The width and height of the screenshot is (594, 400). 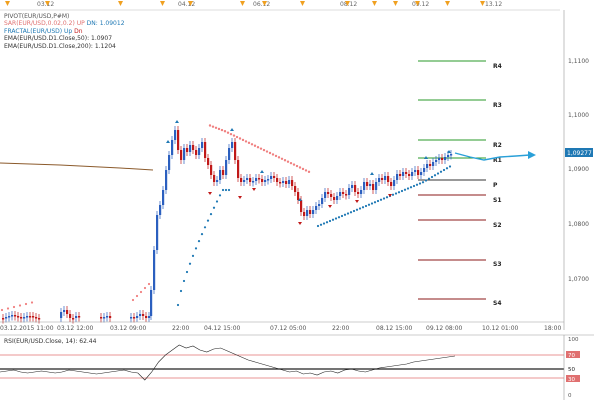 I want to click on rsi-line, so click(x=228, y=362).